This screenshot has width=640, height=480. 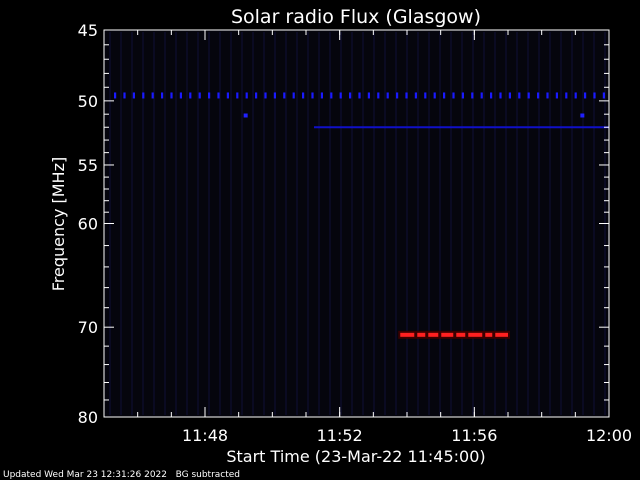 I want to click on y-tick-label: 55, so click(x=88, y=165).